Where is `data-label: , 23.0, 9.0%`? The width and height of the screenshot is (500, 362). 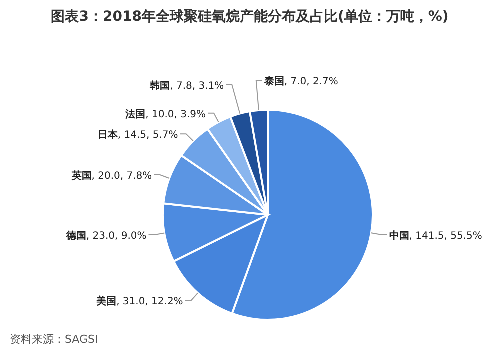
data-label: , 23.0, 9.0% is located at coordinates (116, 236).